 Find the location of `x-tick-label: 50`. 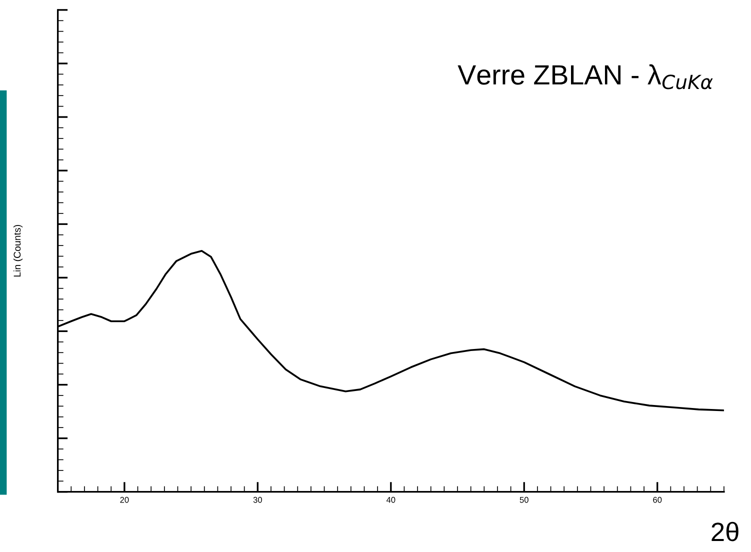

x-tick-label: 50 is located at coordinates (524, 499).